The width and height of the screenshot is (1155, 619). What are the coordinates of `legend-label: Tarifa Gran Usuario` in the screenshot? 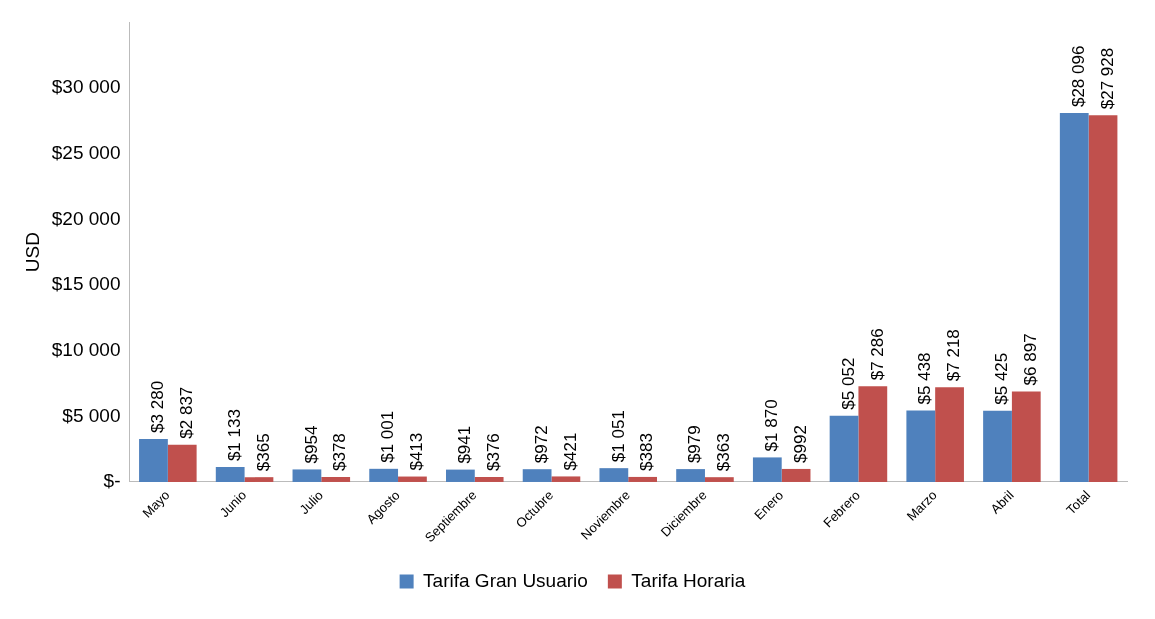 It's located at (505, 580).